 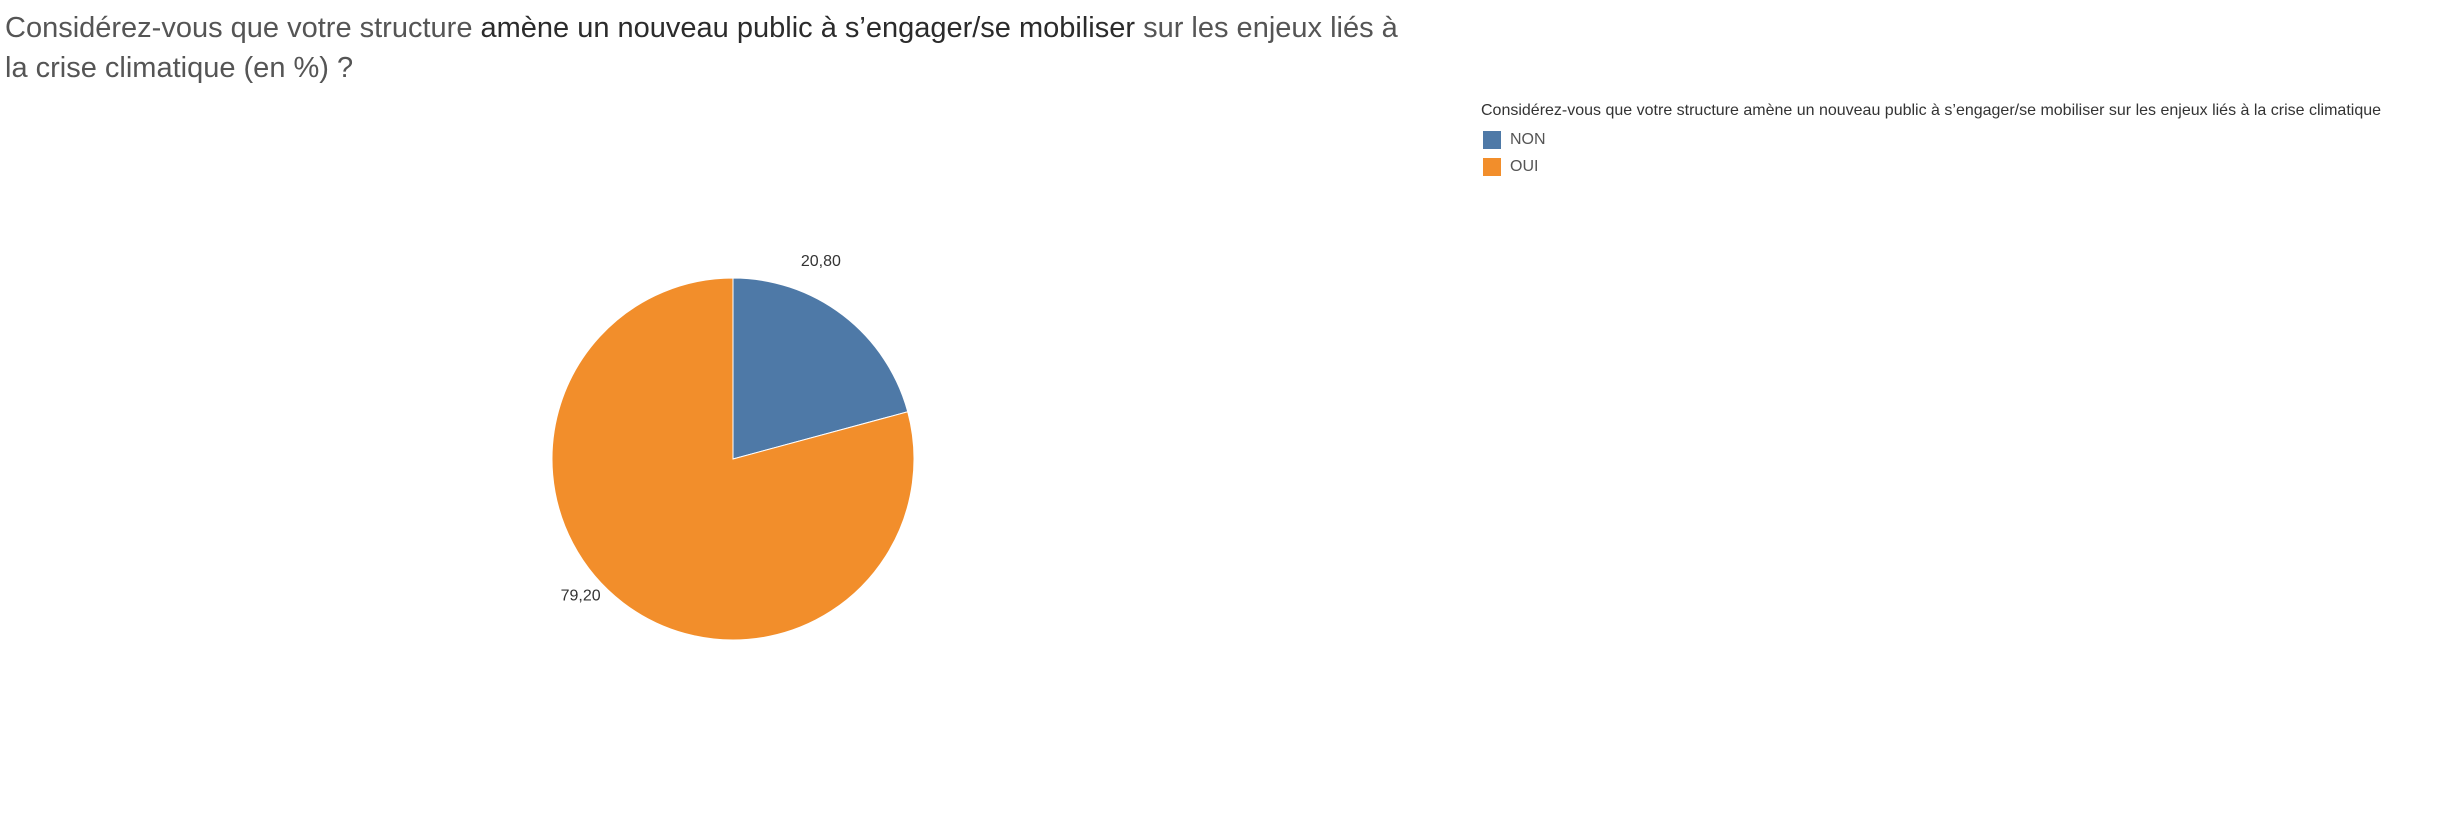 I want to click on pie-slice-oui, so click(x=733, y=459).